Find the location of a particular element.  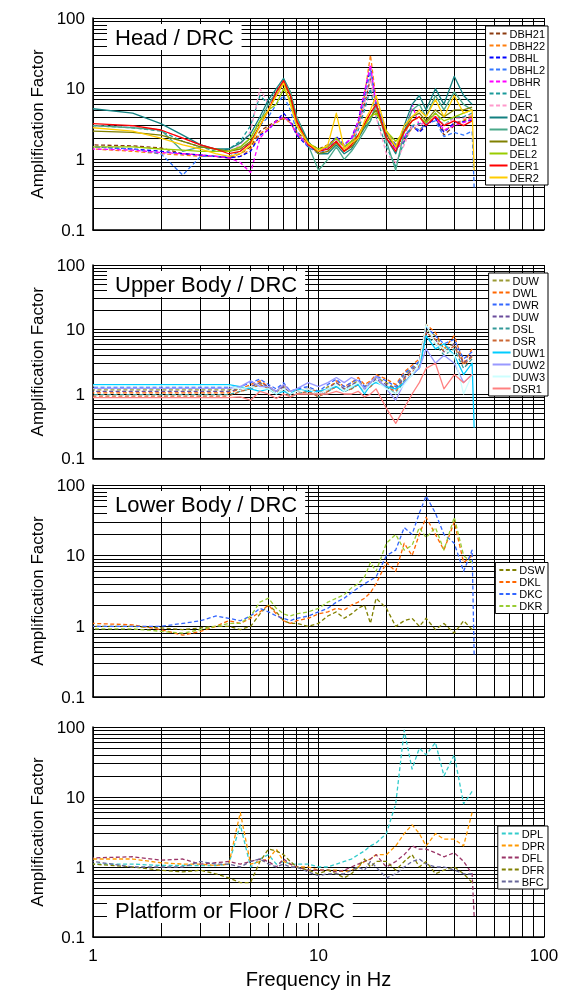

legend-label: DKL is located at coordinates (530, 582).